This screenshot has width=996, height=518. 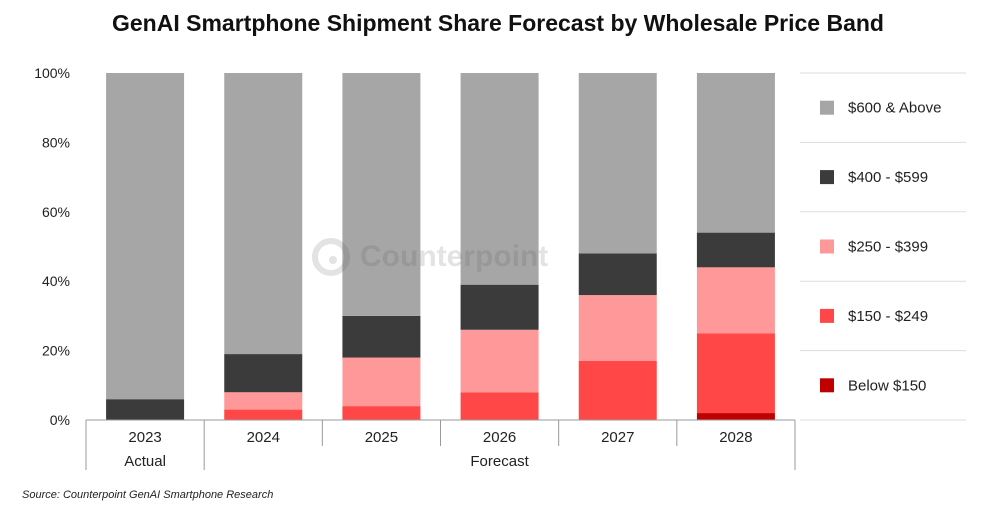 What do you see at coordinates (617, 437) in the screenshot?
I see `x-tick-label: 2027` at bounding box center [617, 437].